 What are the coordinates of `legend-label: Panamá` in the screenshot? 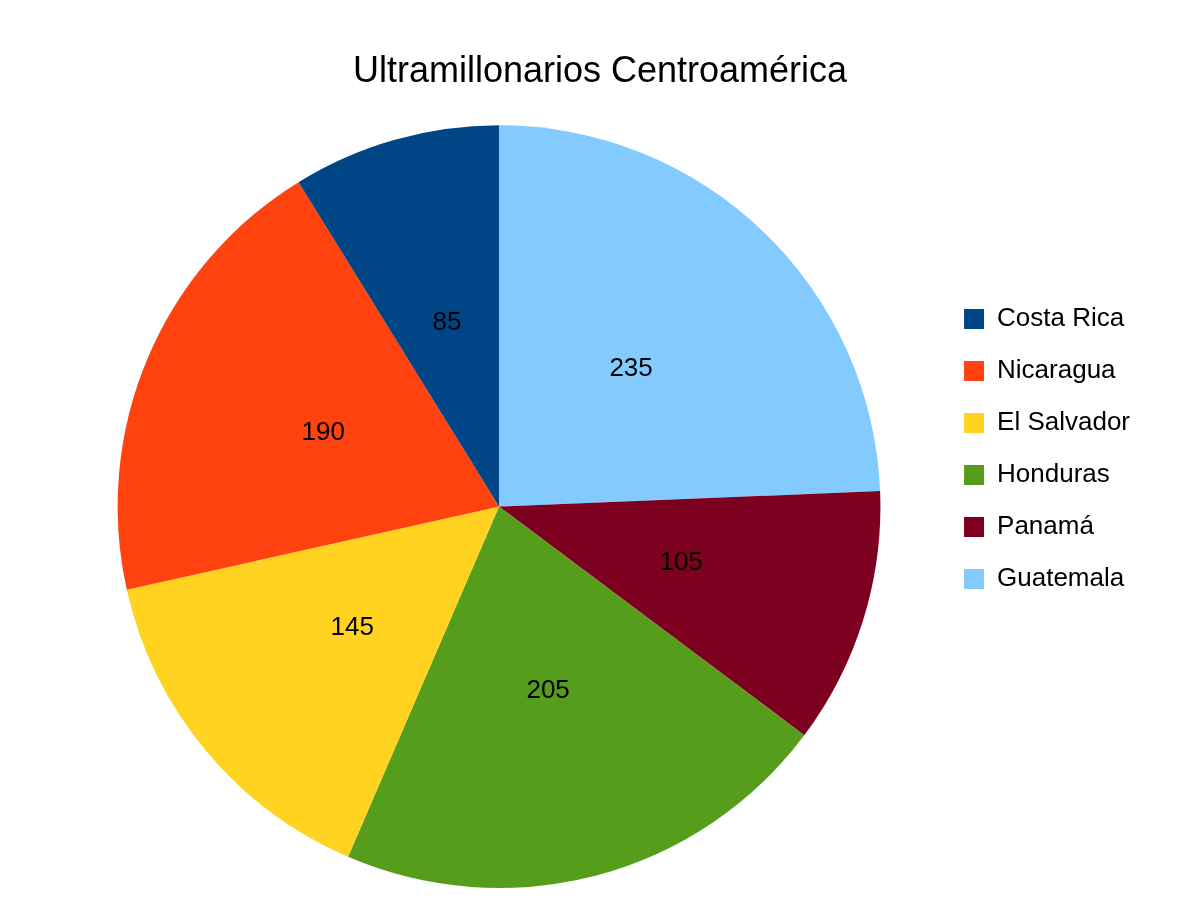 It's located at (1046, 525).